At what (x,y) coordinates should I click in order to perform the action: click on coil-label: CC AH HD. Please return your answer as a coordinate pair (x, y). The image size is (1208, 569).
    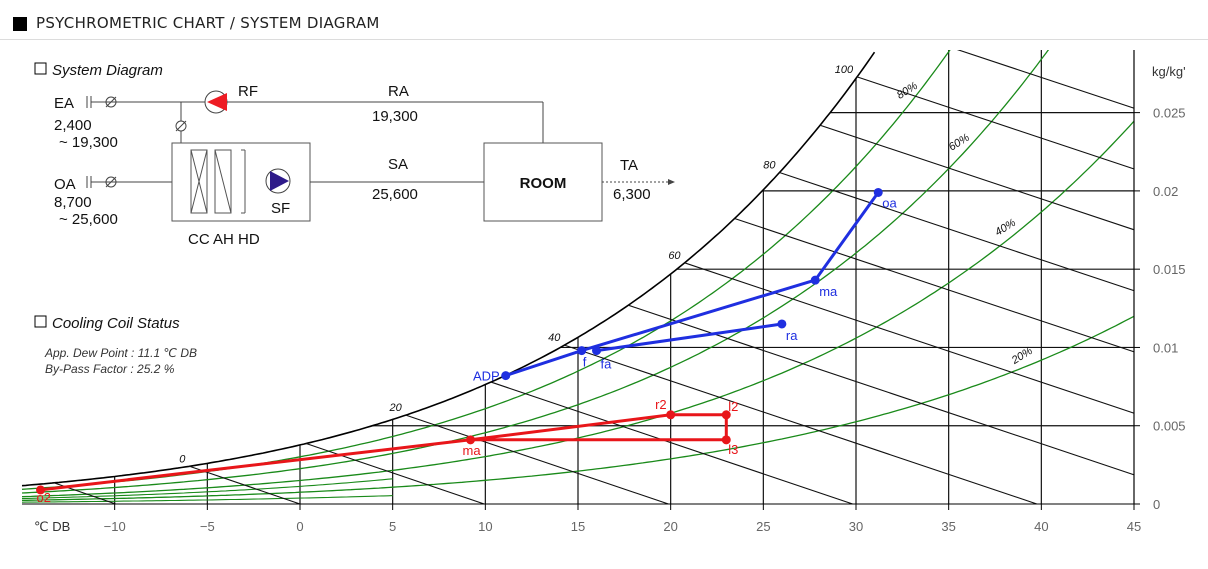
    Looking at the image, I should click on (224, 239).